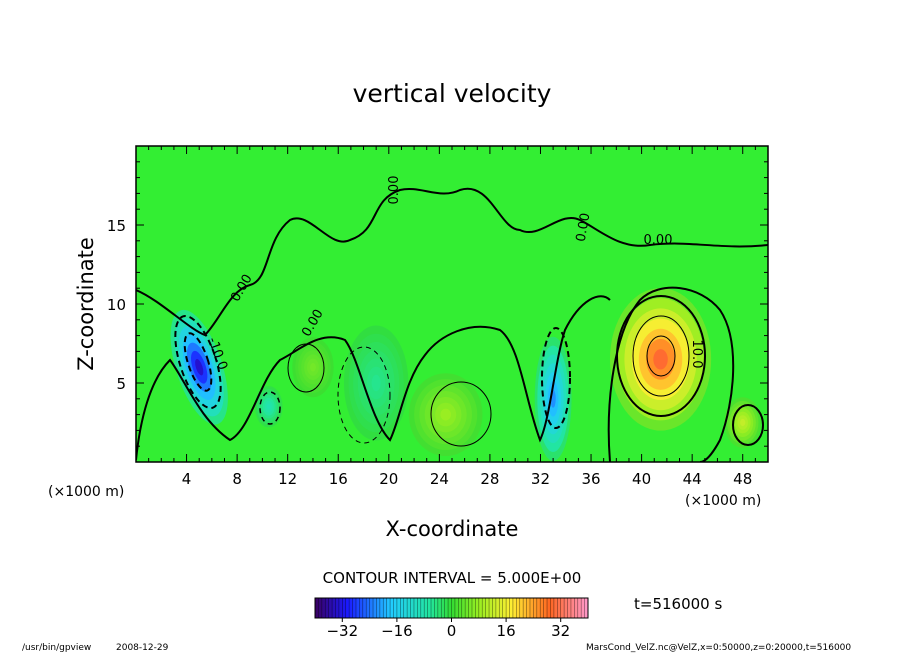 This screenshot has height=658, width=904. What do you see at coordinates (452, 529) in the screenshot?
I see `x-axis-label: X-coordinate` at bounding box center [452, 529].